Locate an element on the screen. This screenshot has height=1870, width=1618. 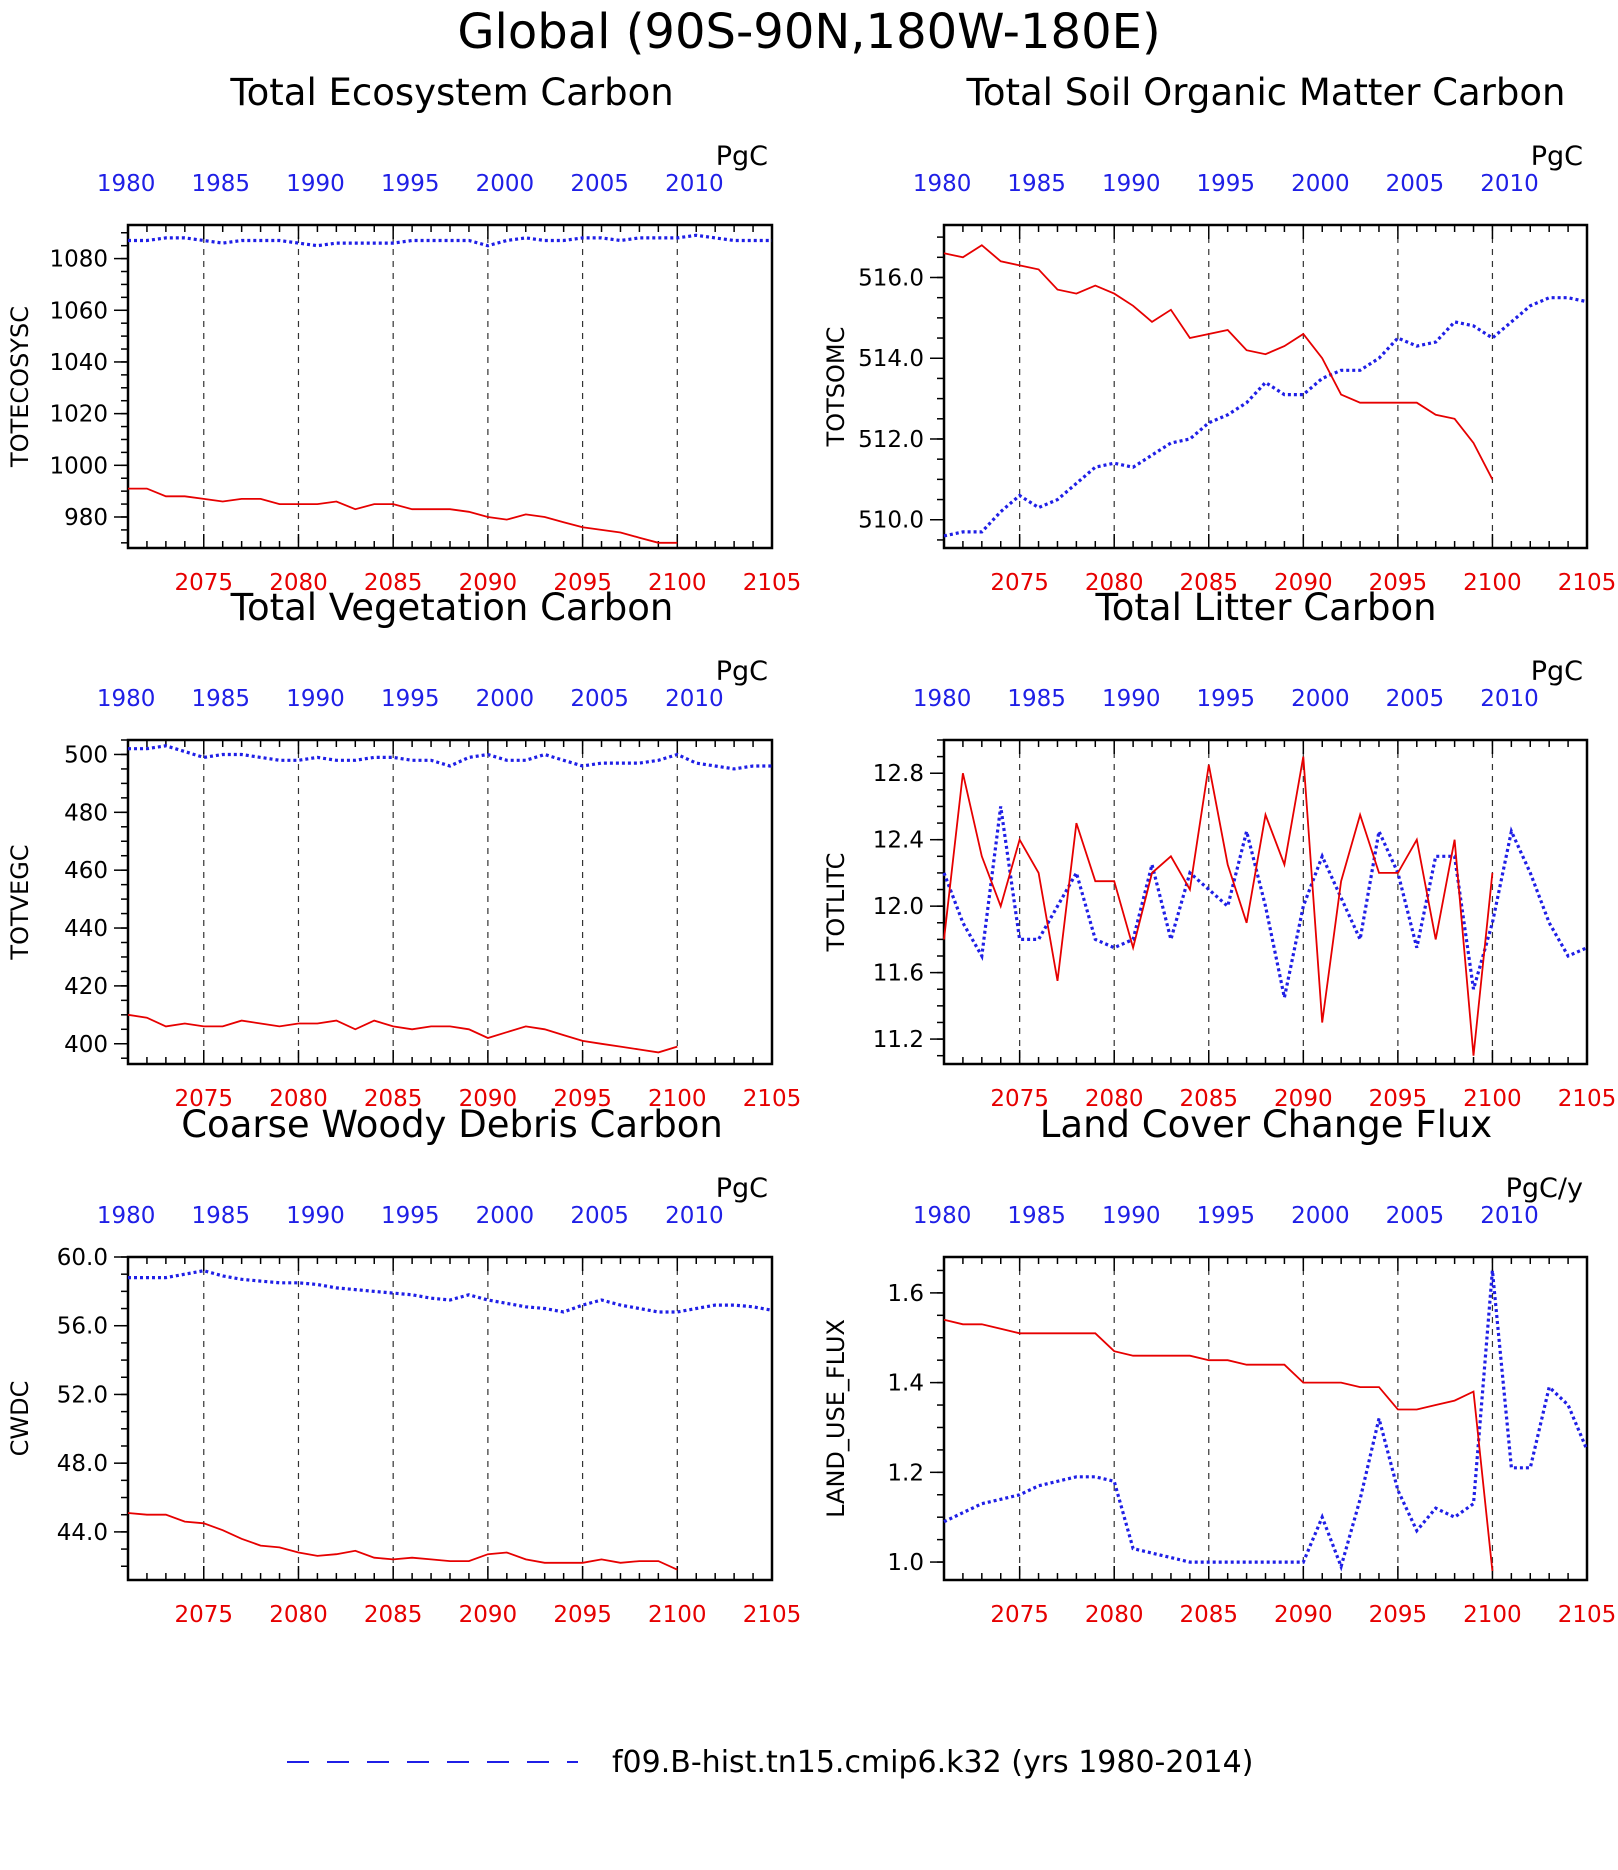
y-tick-label: 1020 is located at coordinates (78, 415).